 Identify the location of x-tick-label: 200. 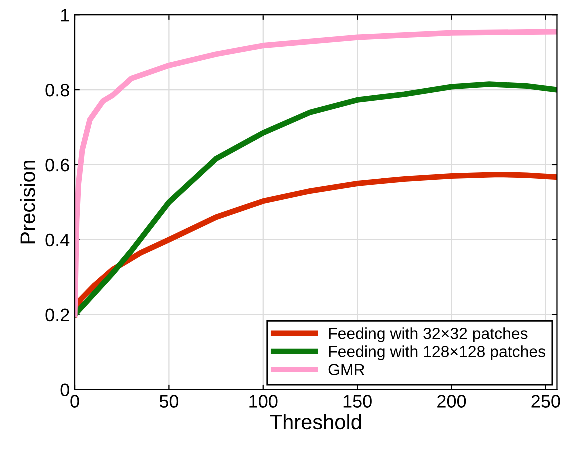
(452, 401).